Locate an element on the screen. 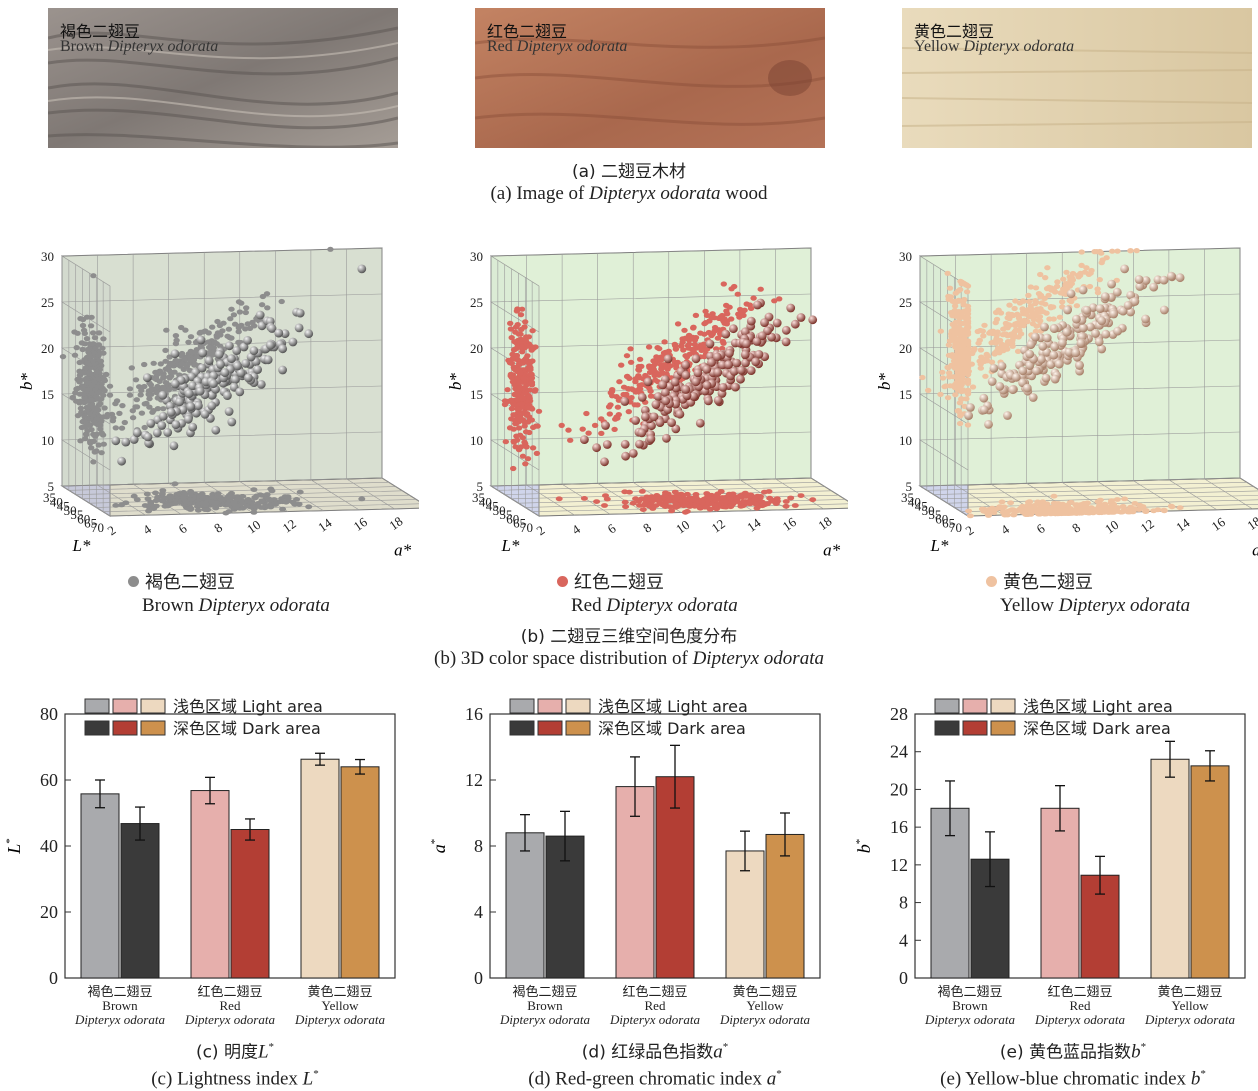  y-axis-label-star: * is located at coordinates (435, 842).